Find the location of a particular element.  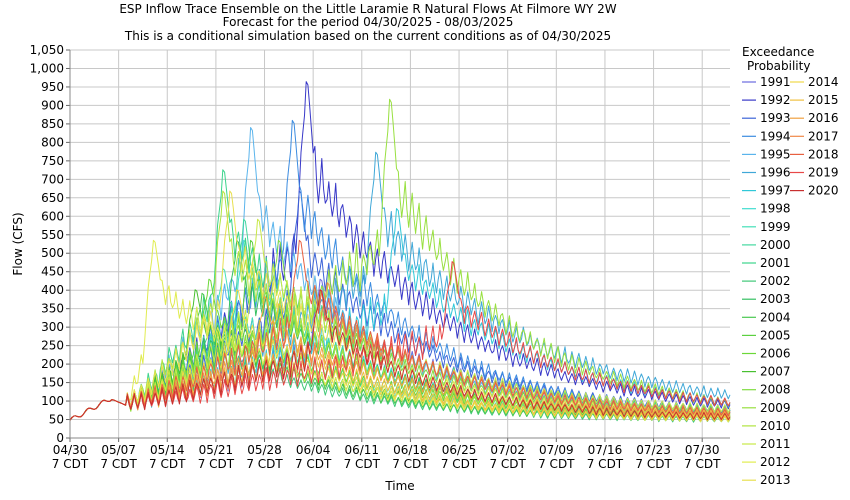

legend-label-2007: 2007 is located at coordinates (775, 372).